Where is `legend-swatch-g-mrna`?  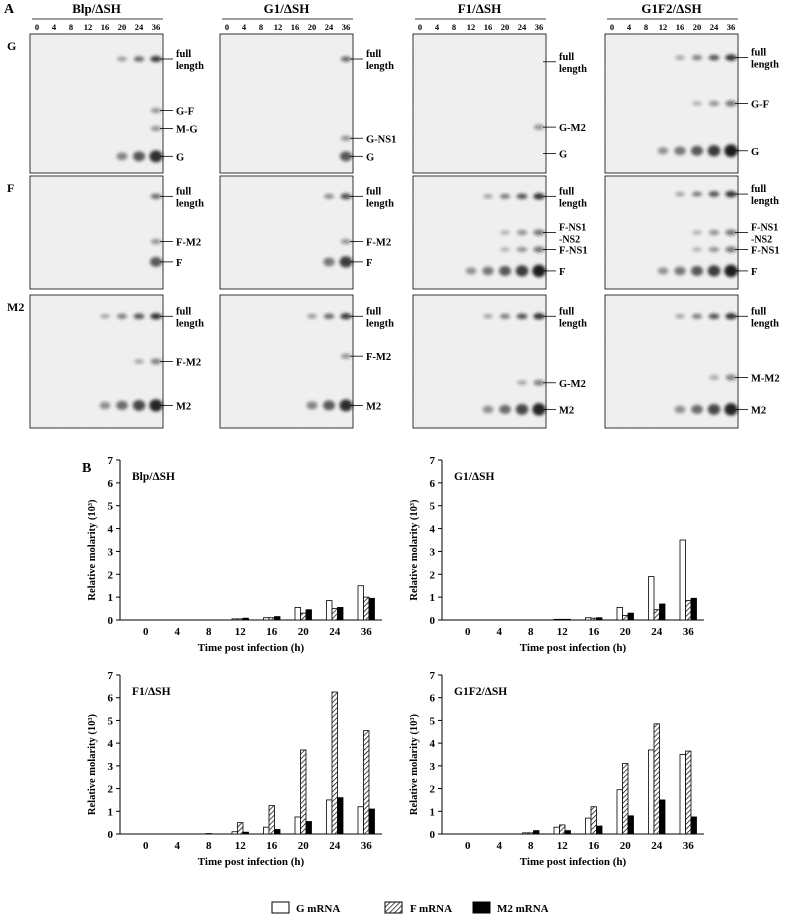 legend-swatch-g-mrna is located at coordinates (280, 907).